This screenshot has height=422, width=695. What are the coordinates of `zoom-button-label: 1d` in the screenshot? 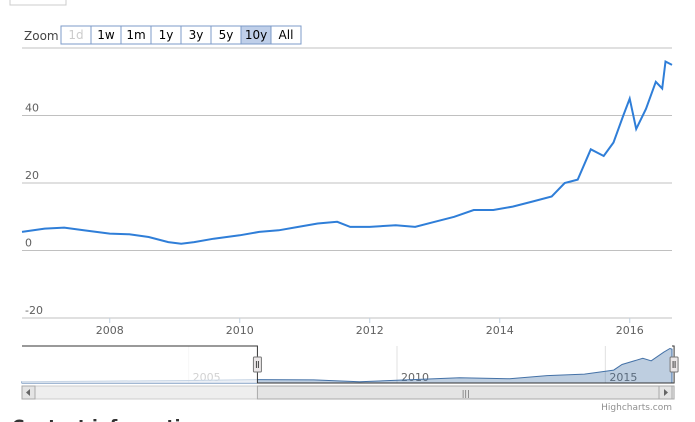 It's located at (75, 35).